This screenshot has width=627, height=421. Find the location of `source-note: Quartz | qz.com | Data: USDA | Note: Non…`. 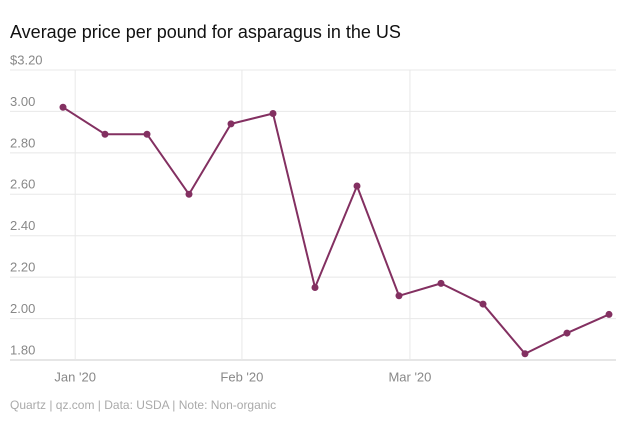

source-note: Quartz | qz.com | Data: USDA | Note: Non… is located at coordinates (143, 405).